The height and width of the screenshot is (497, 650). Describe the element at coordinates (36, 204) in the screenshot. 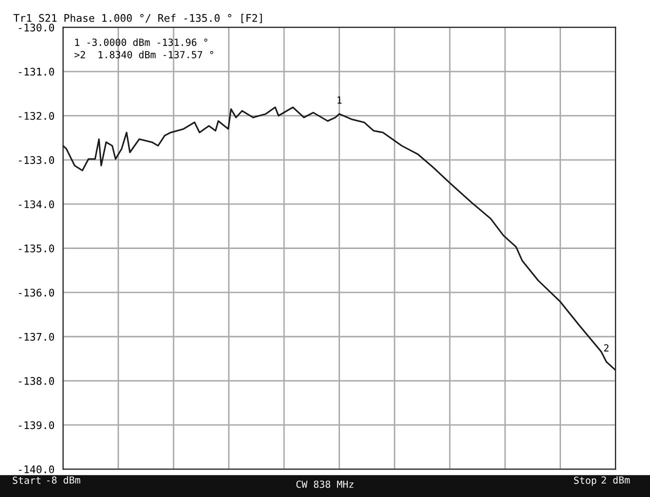

I see `y-tick-label: -134.0` at that location.